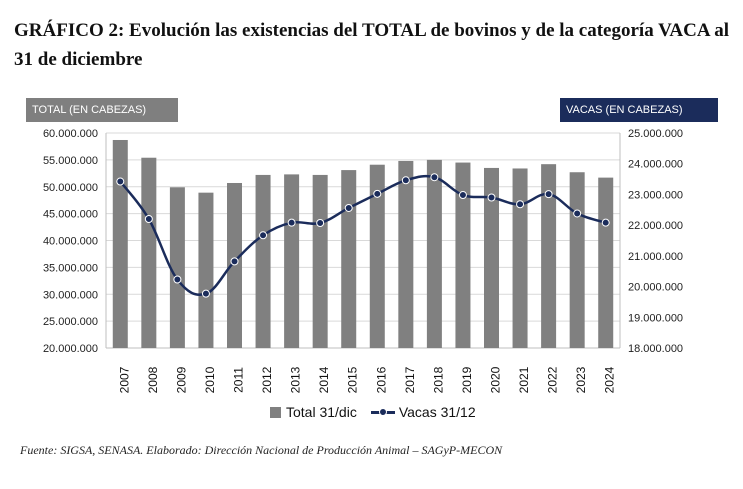 The height and width of the screenshot is (489, 743). Describe the element at coordinates (655, 257) in the screenshot. I see `y-right-tick-label: 21.000.000` at that location.